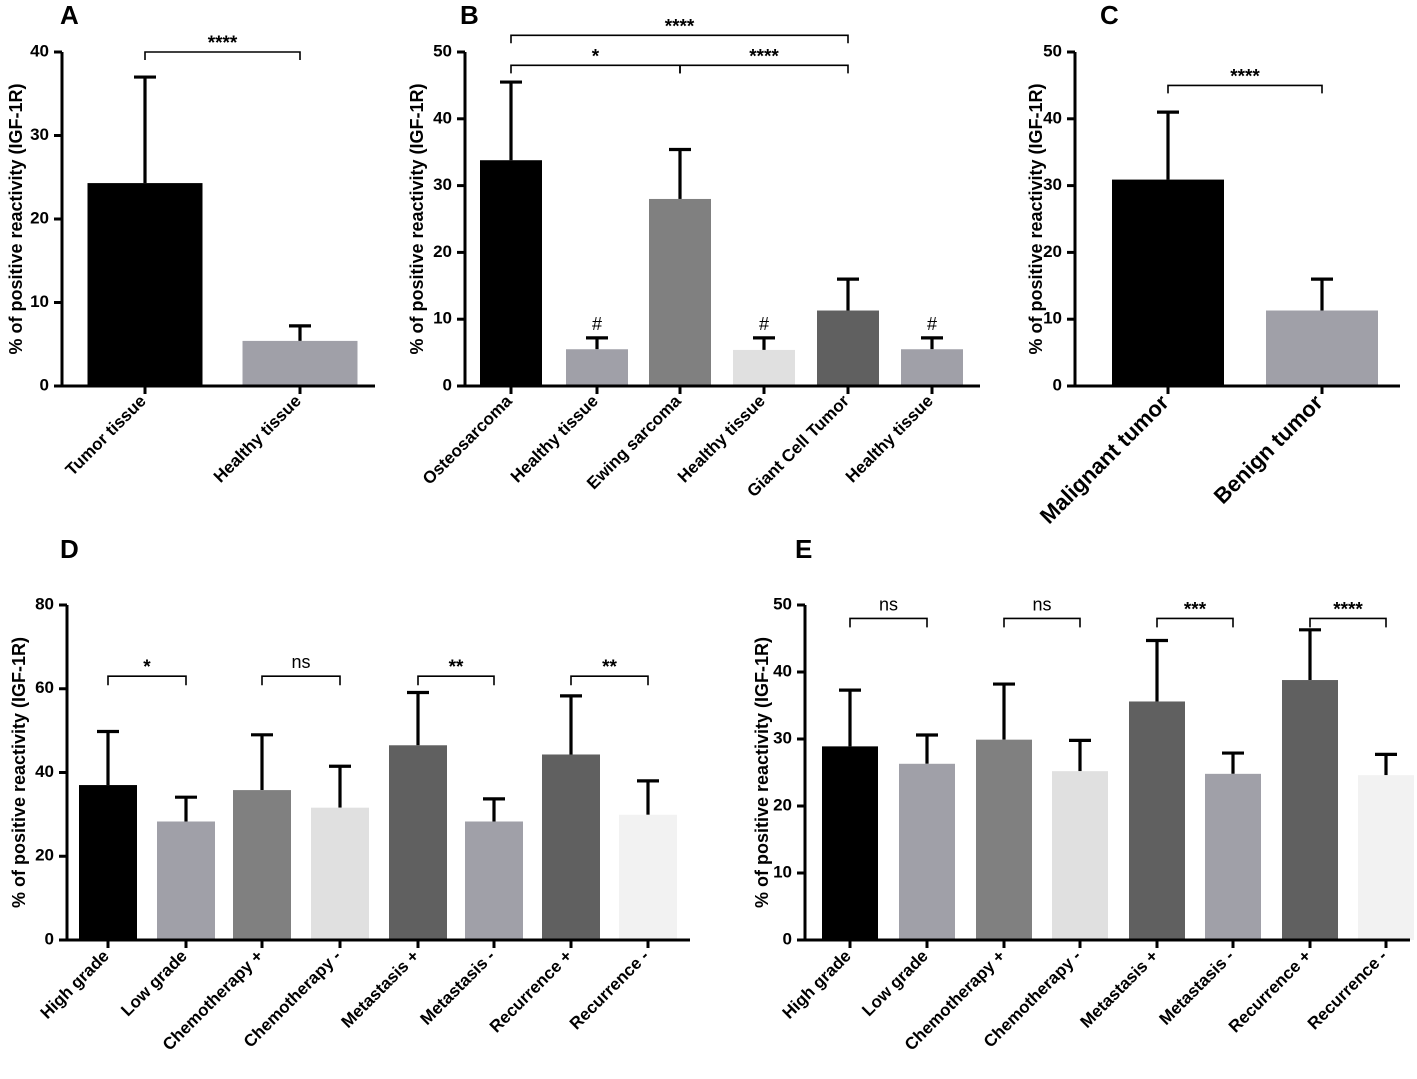 The image size is (1417, 1079). Describe the element at coordinates (380, 988) in the screenshot. I see `panel-d-category-label-5: Metastasis +` at that location.